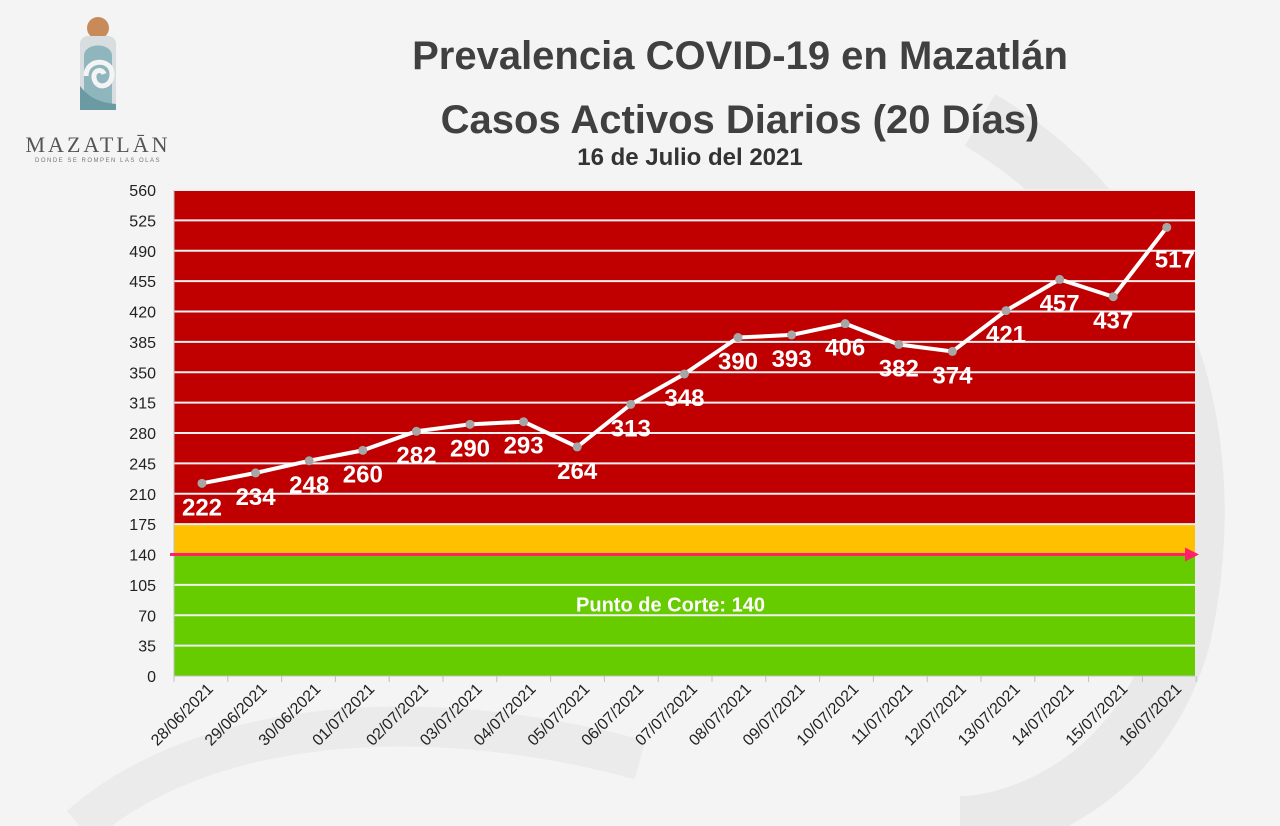 This screenshot has height=826, width=1280. I want to click on data-label: 390, so click(738, 362).